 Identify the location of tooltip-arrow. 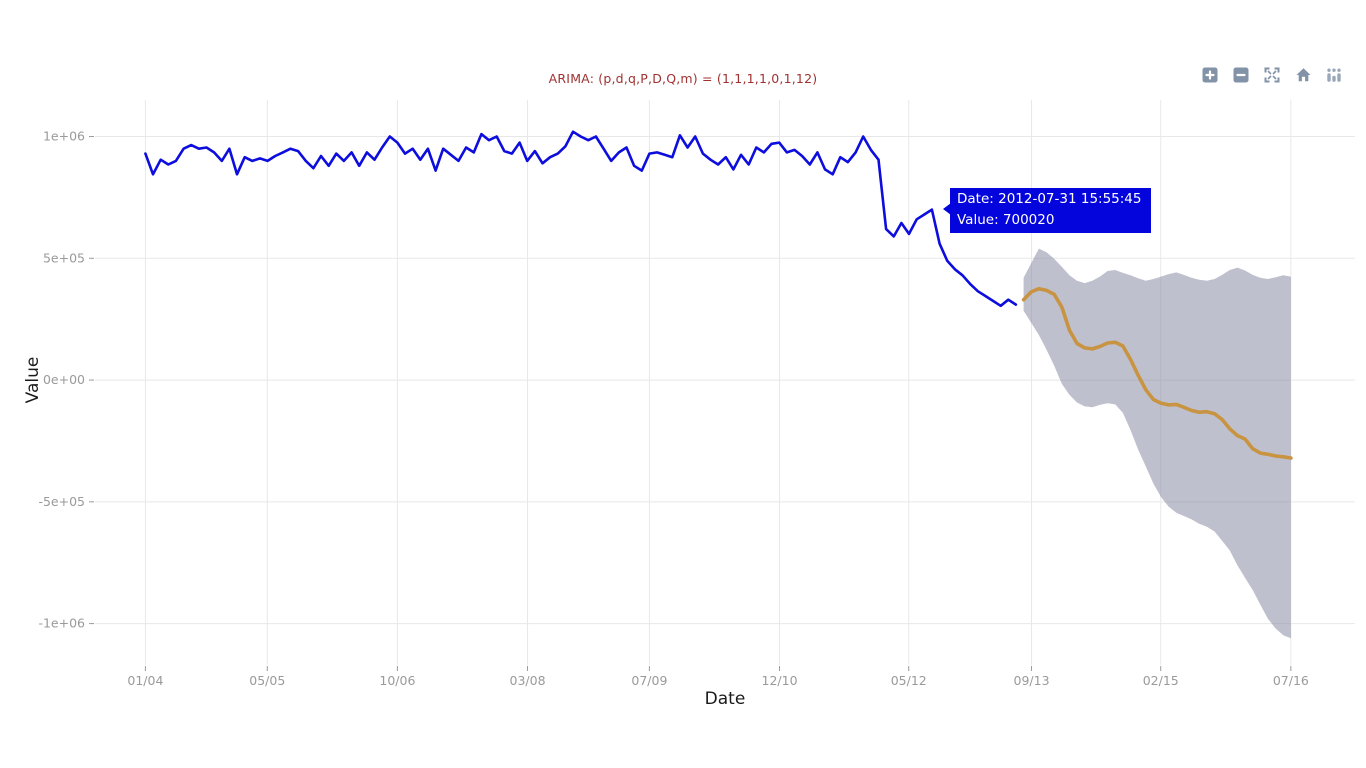
(947, 209).